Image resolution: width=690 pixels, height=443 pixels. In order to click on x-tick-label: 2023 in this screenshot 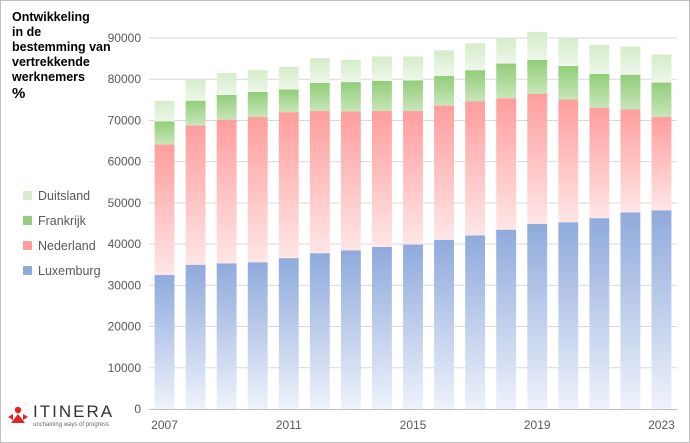, I will do `click(661, 425)`.